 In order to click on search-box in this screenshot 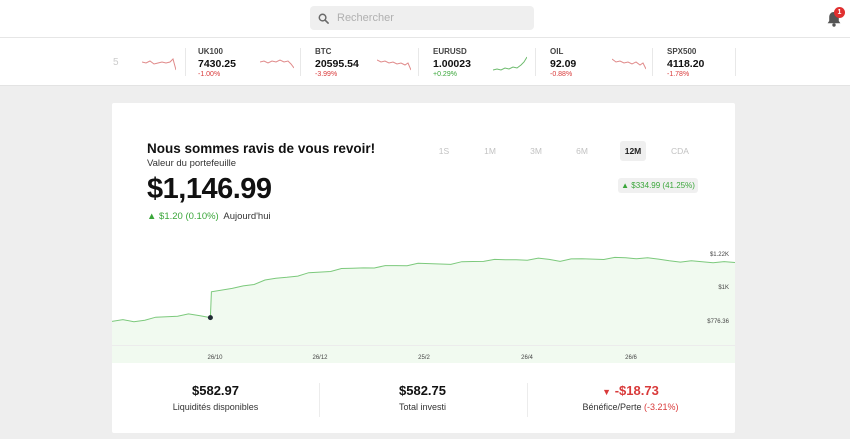, I will do `click(422, 18)`.